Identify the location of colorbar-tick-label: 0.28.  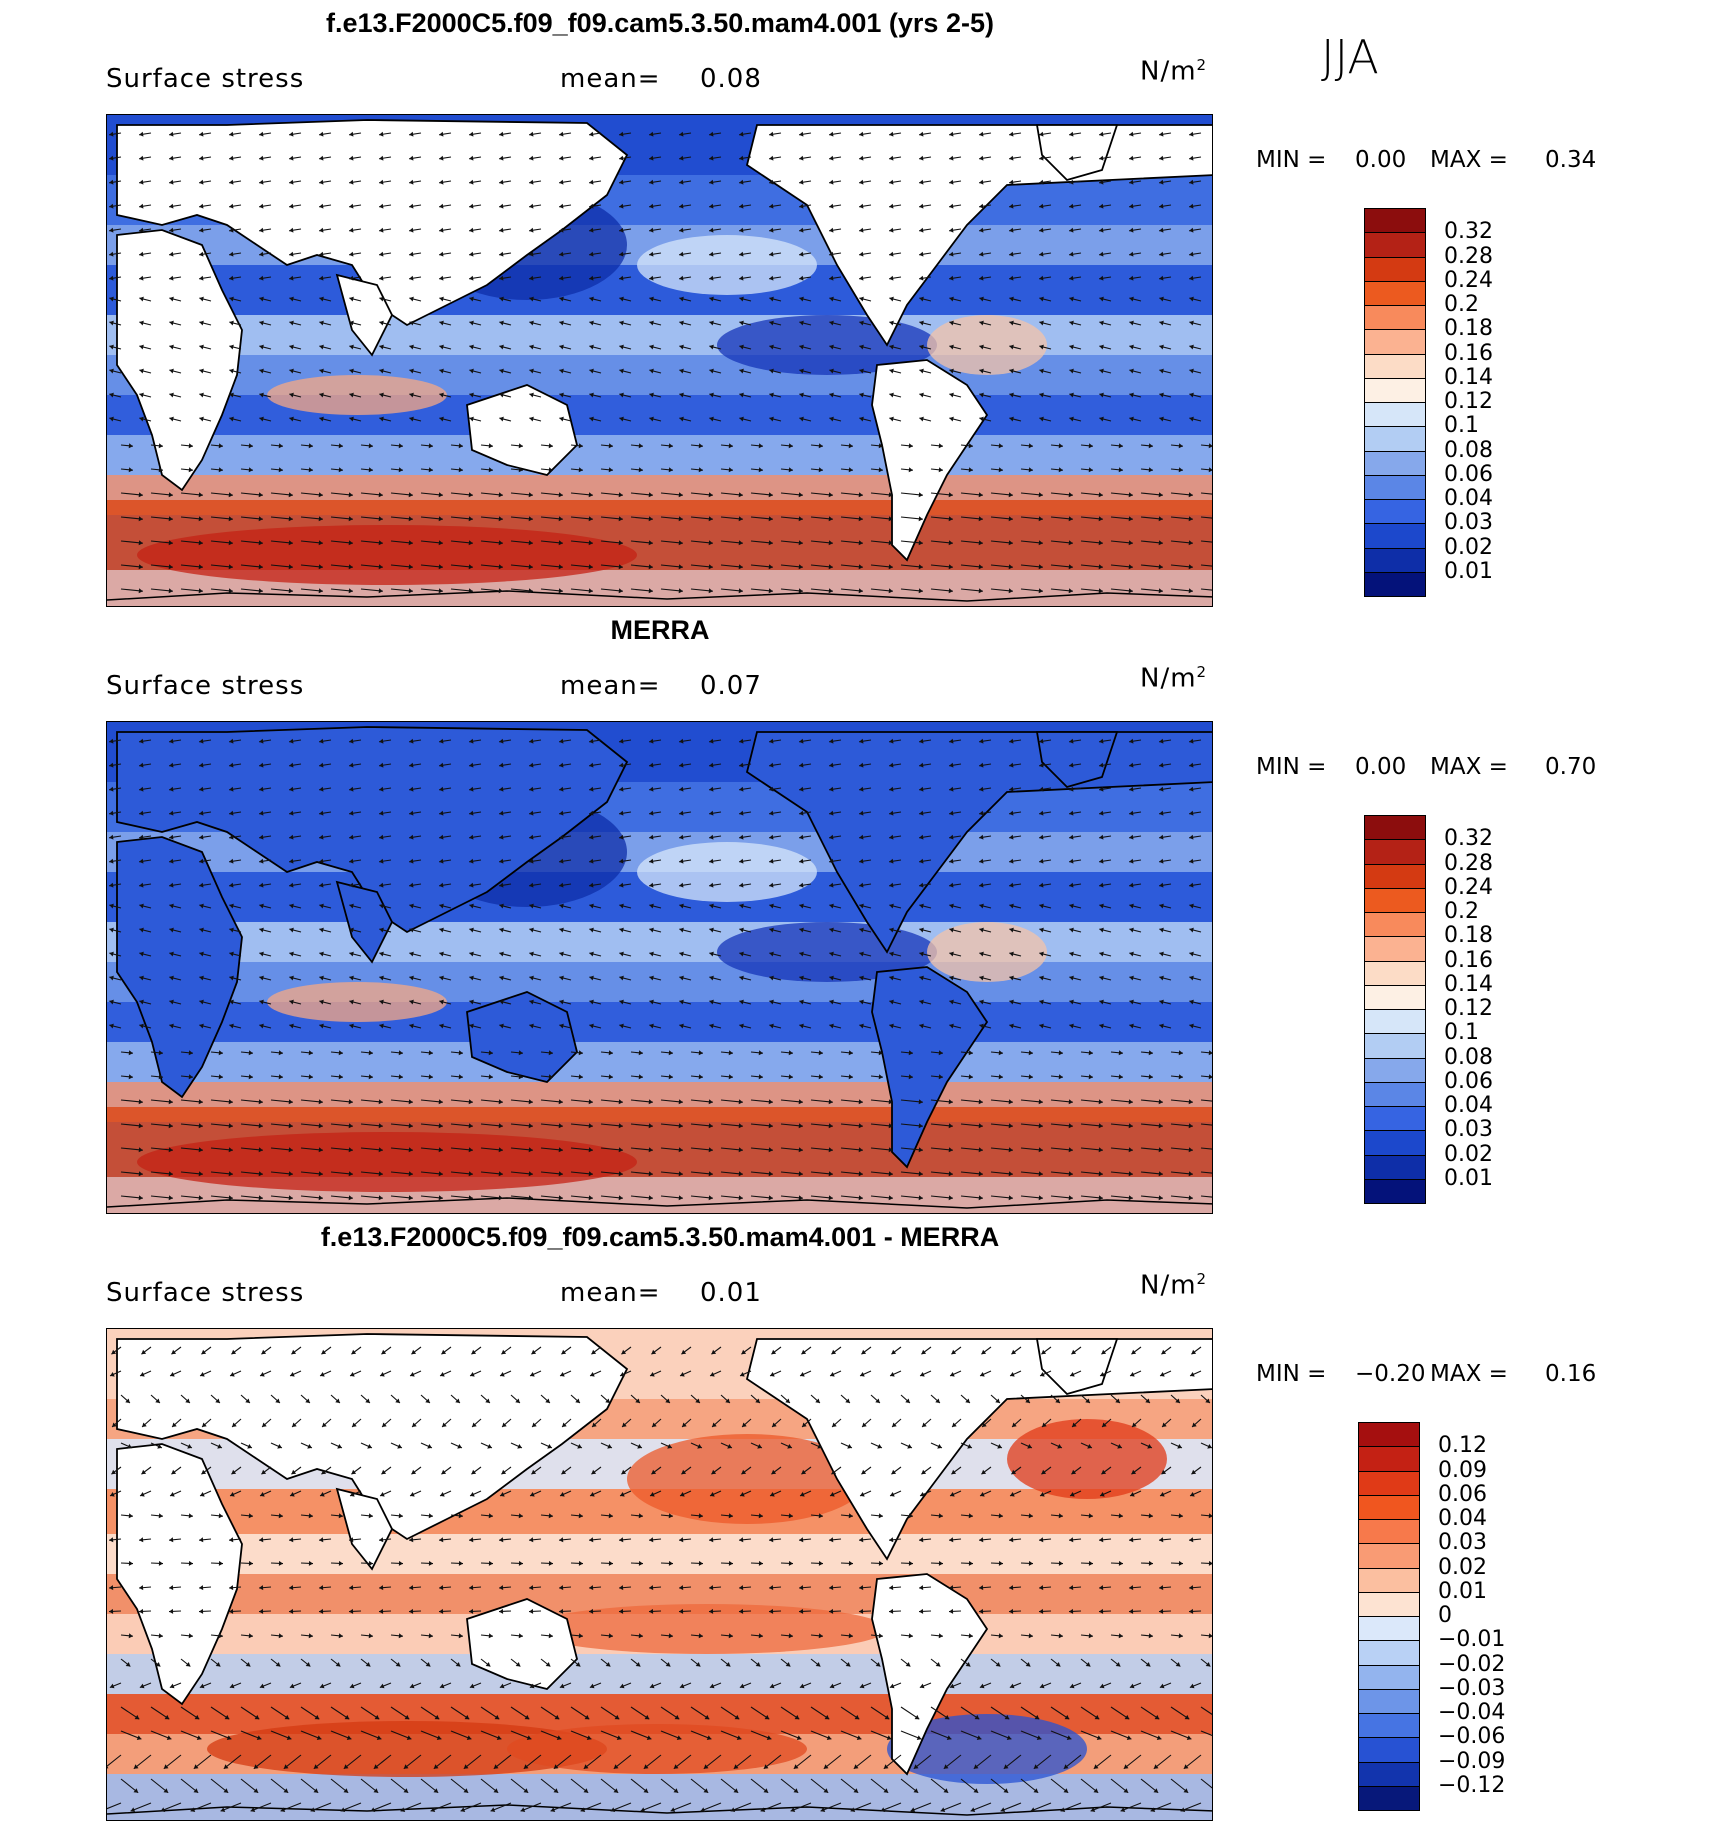
(1468, 256).